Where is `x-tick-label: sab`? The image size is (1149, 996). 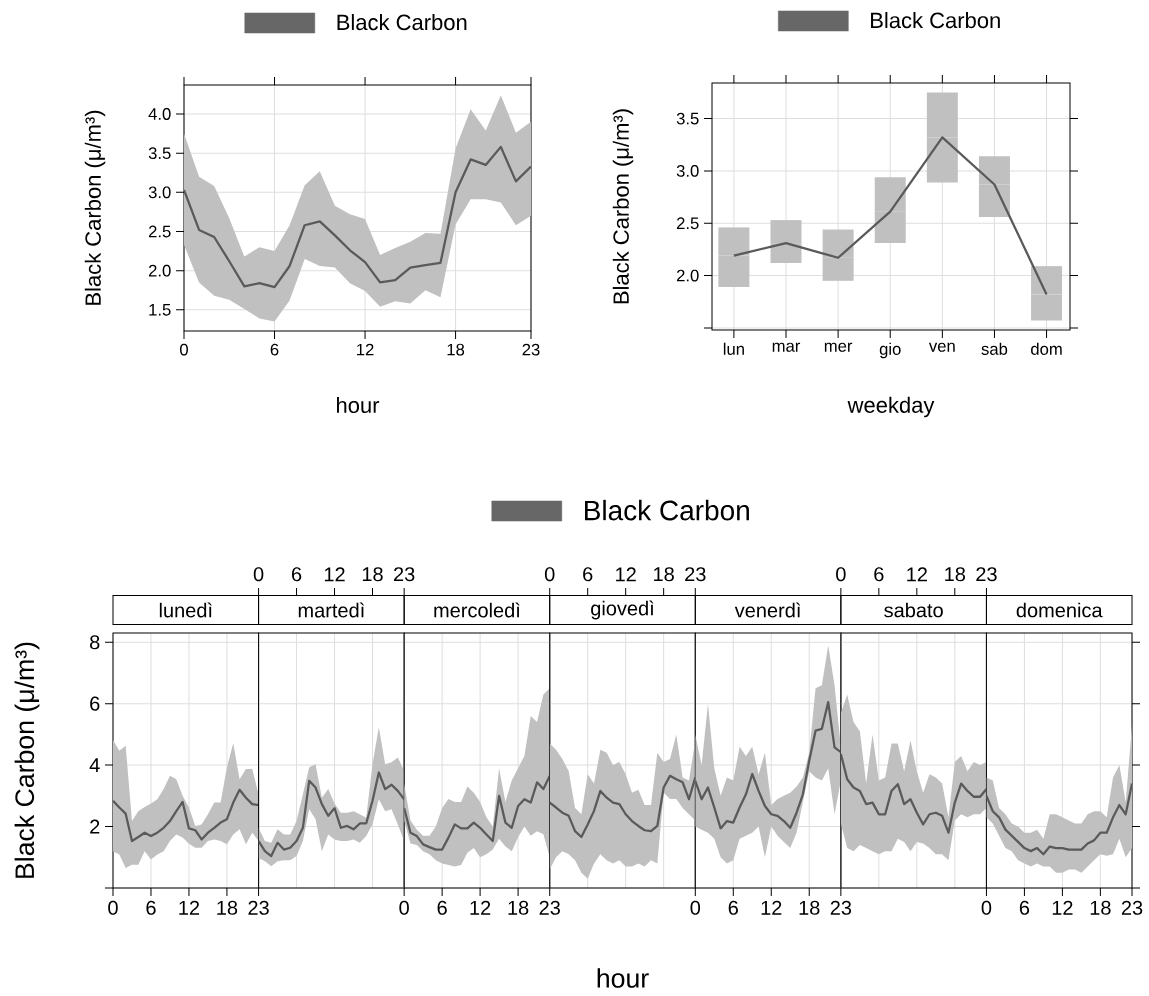 x-tick-label: sab is located at coordinates (994, 348).